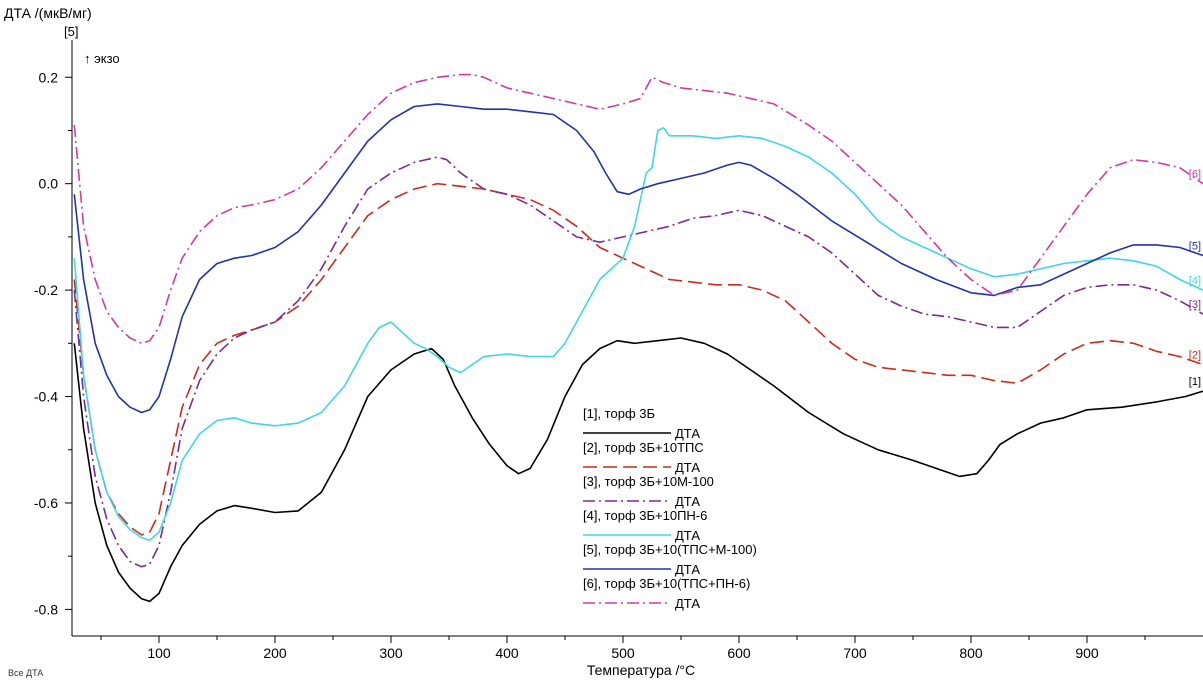 The image size is (1203, 684). What do you see at coordinates (648, 481) in the screenshot?
I see `legend-entry-name: [3], торф 3Б+10М-100` at bounding box center [648, 481].